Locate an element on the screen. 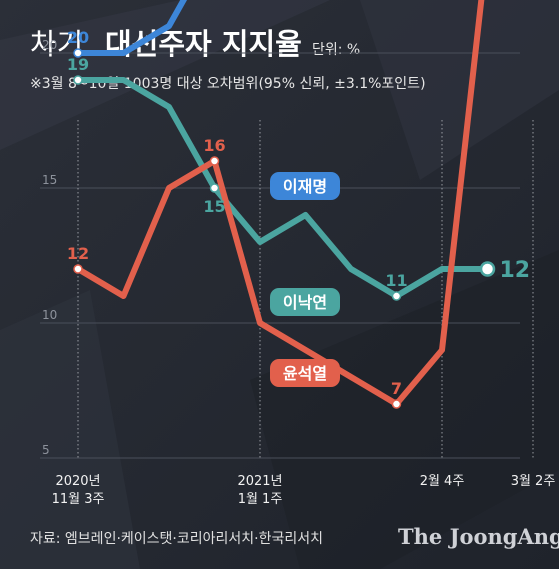 This screenshot has width=559, height=569. data-label-1-3: 15 is located at coordinates (214, 206).